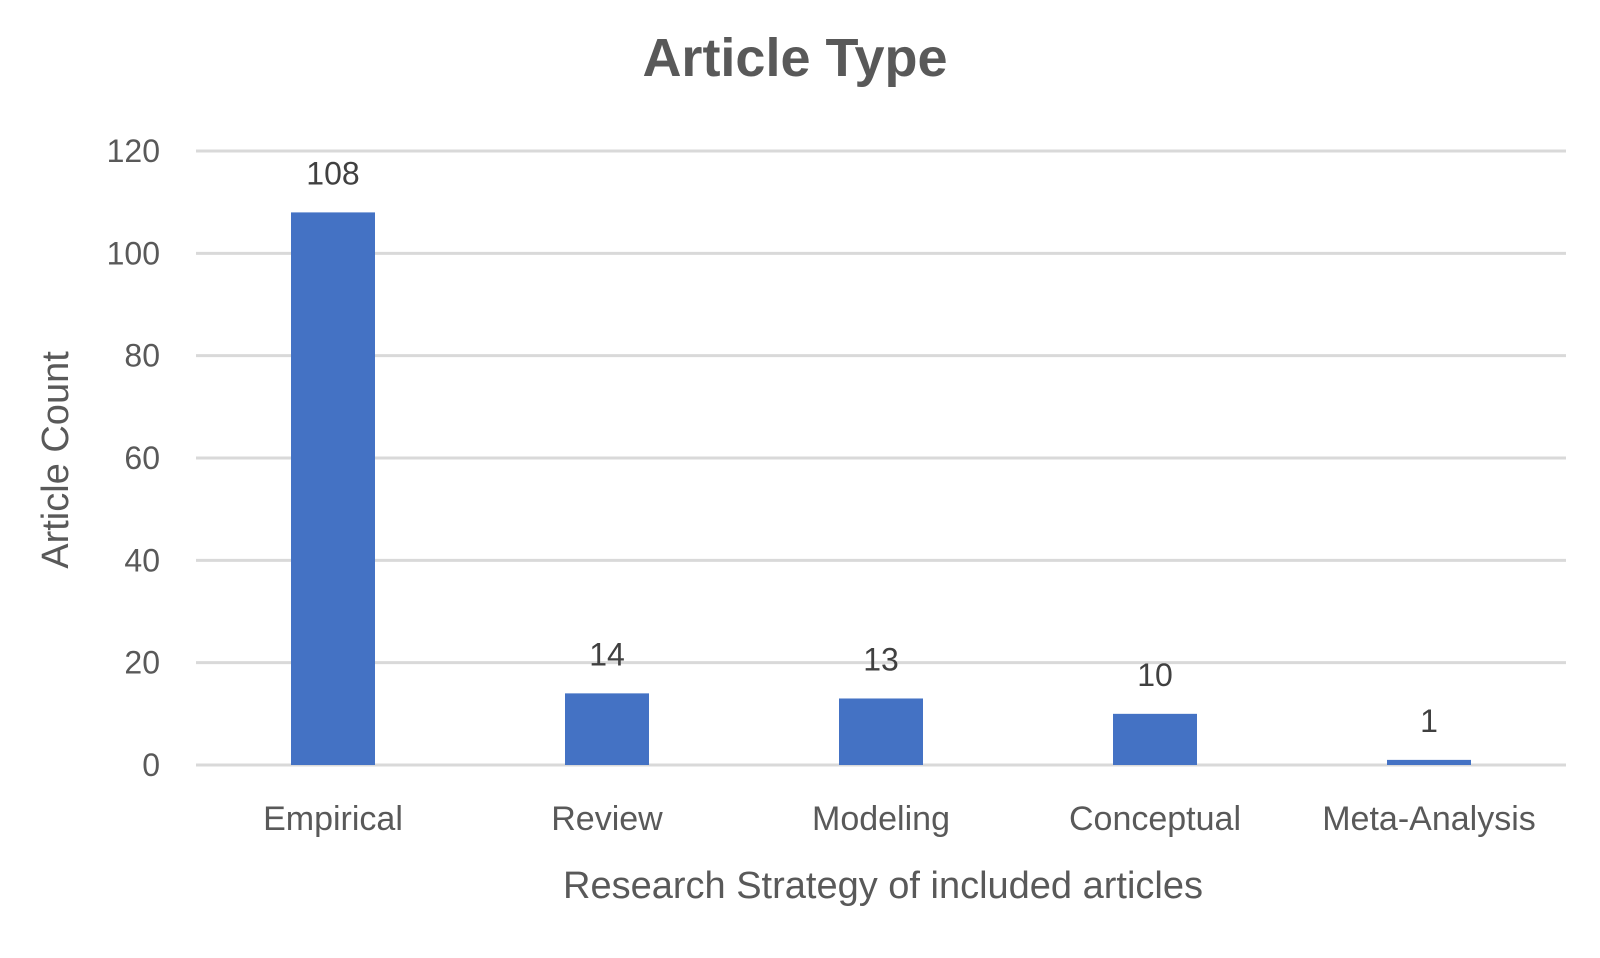  Describe the element at coordinates (151, 765) in the screenshot. I see `y-tick-label: 0` at that location.